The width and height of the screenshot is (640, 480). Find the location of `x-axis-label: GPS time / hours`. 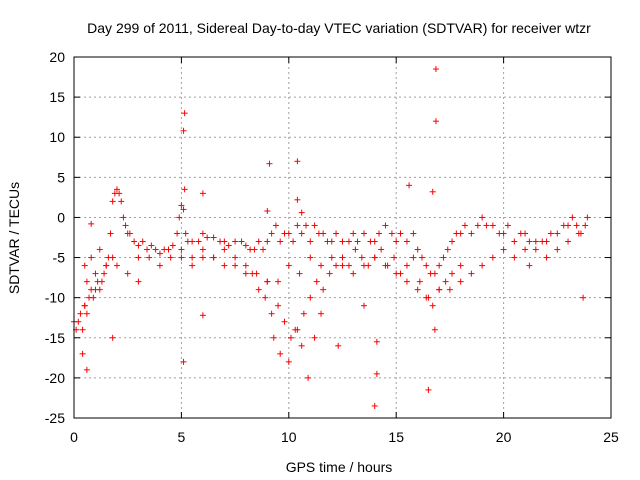

x-axis-label: GPS time / hours is located at coordinates (339, 467).